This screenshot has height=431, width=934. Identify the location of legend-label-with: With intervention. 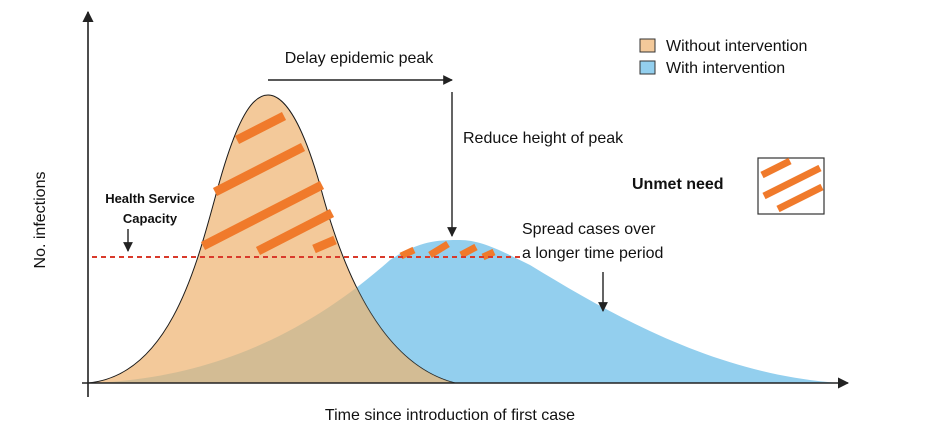
(725, 68).